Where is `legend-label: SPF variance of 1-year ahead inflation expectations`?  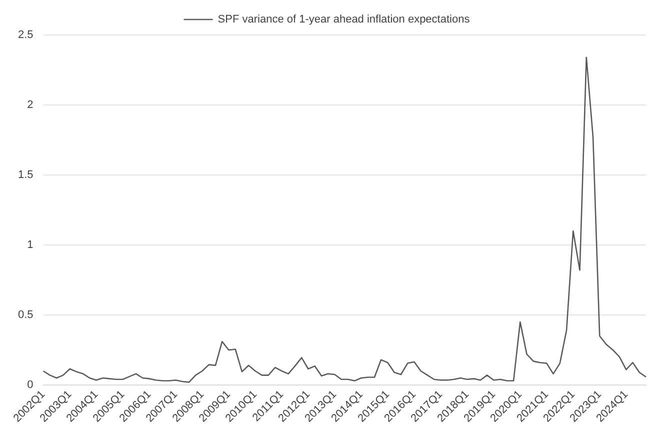 legend-label: SPF variance of 1-year ahead inflation expectations is located at coordinates (344, 20).